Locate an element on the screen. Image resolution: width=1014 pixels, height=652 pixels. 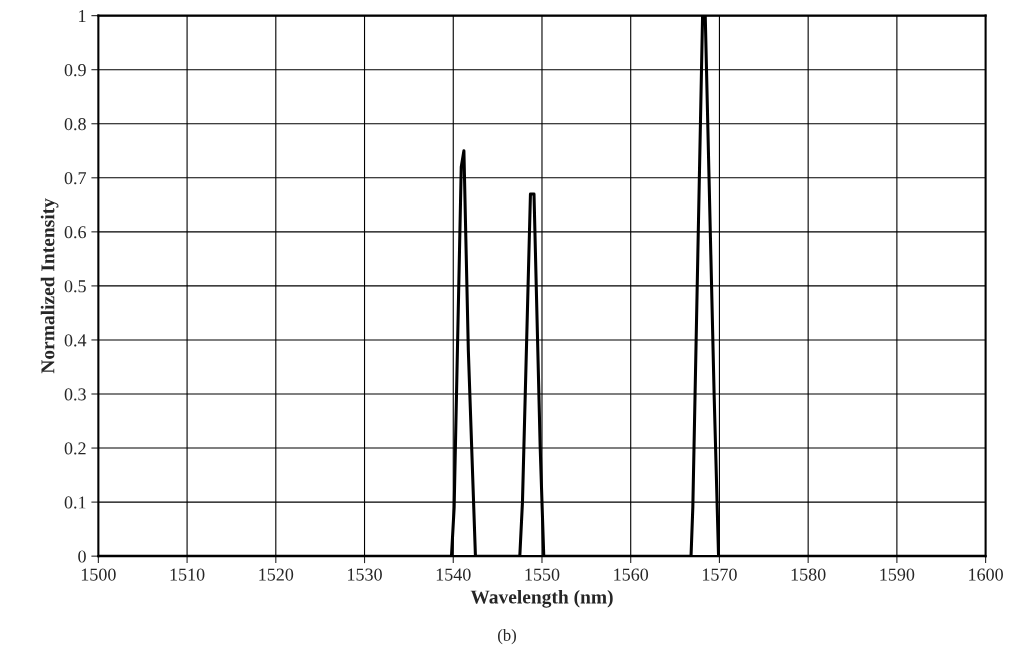
y-tick-label: 0.3 is located at coordinates (75, 394).